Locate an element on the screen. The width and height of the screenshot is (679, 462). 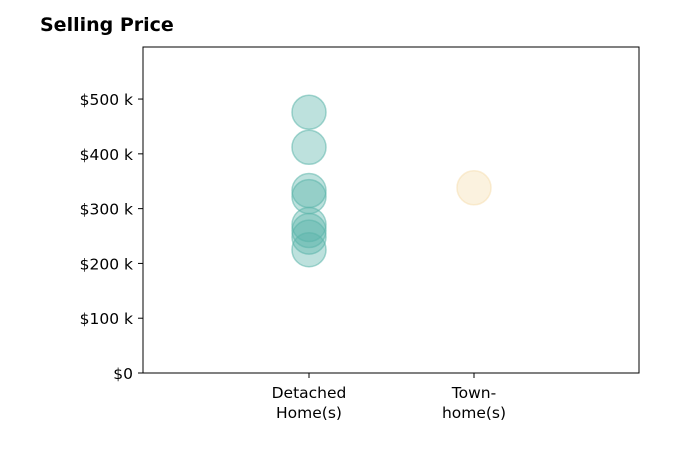
x-tick-label: home(s) is located at coordinates (474, 413).